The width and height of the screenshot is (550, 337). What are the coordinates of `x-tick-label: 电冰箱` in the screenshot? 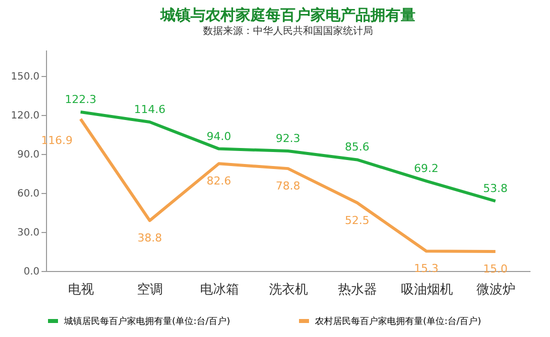 It's located at (219, 290).